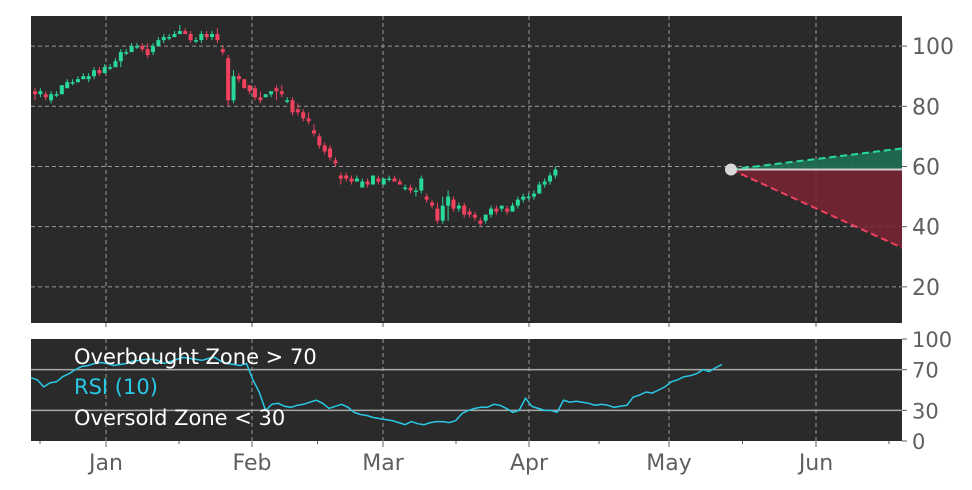  I want to click on forecast-lower-line, so click(816, 208).